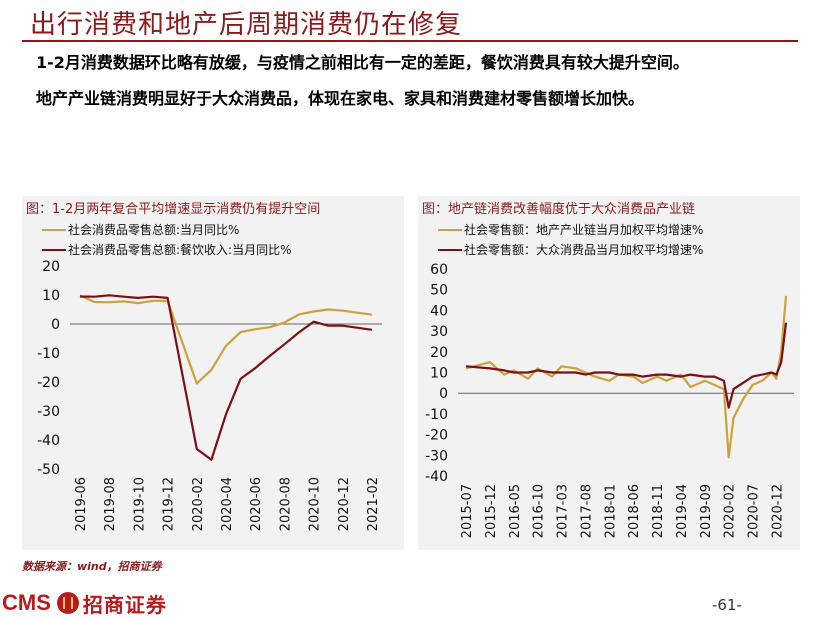 The image size is (818, 619). Describe the element at coordinates (180, 249) in the screenshot. I see `legend-label-1: 社会消费品零售总额:餐饮收入:当月同比%` at that location.